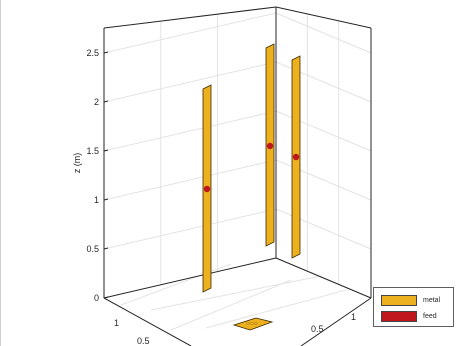 This screenshot has height=346, width=458. I want to click on floor-back-right-edge, so click(323, 278).